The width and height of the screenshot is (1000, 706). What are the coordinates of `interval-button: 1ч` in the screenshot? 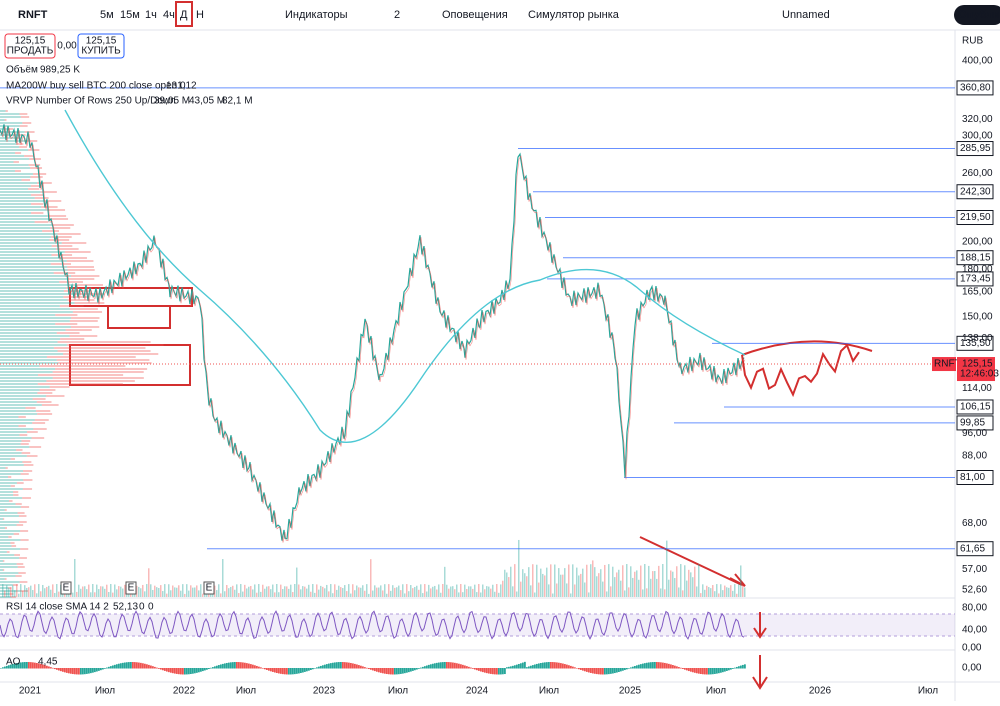 It's located at (151, 15).